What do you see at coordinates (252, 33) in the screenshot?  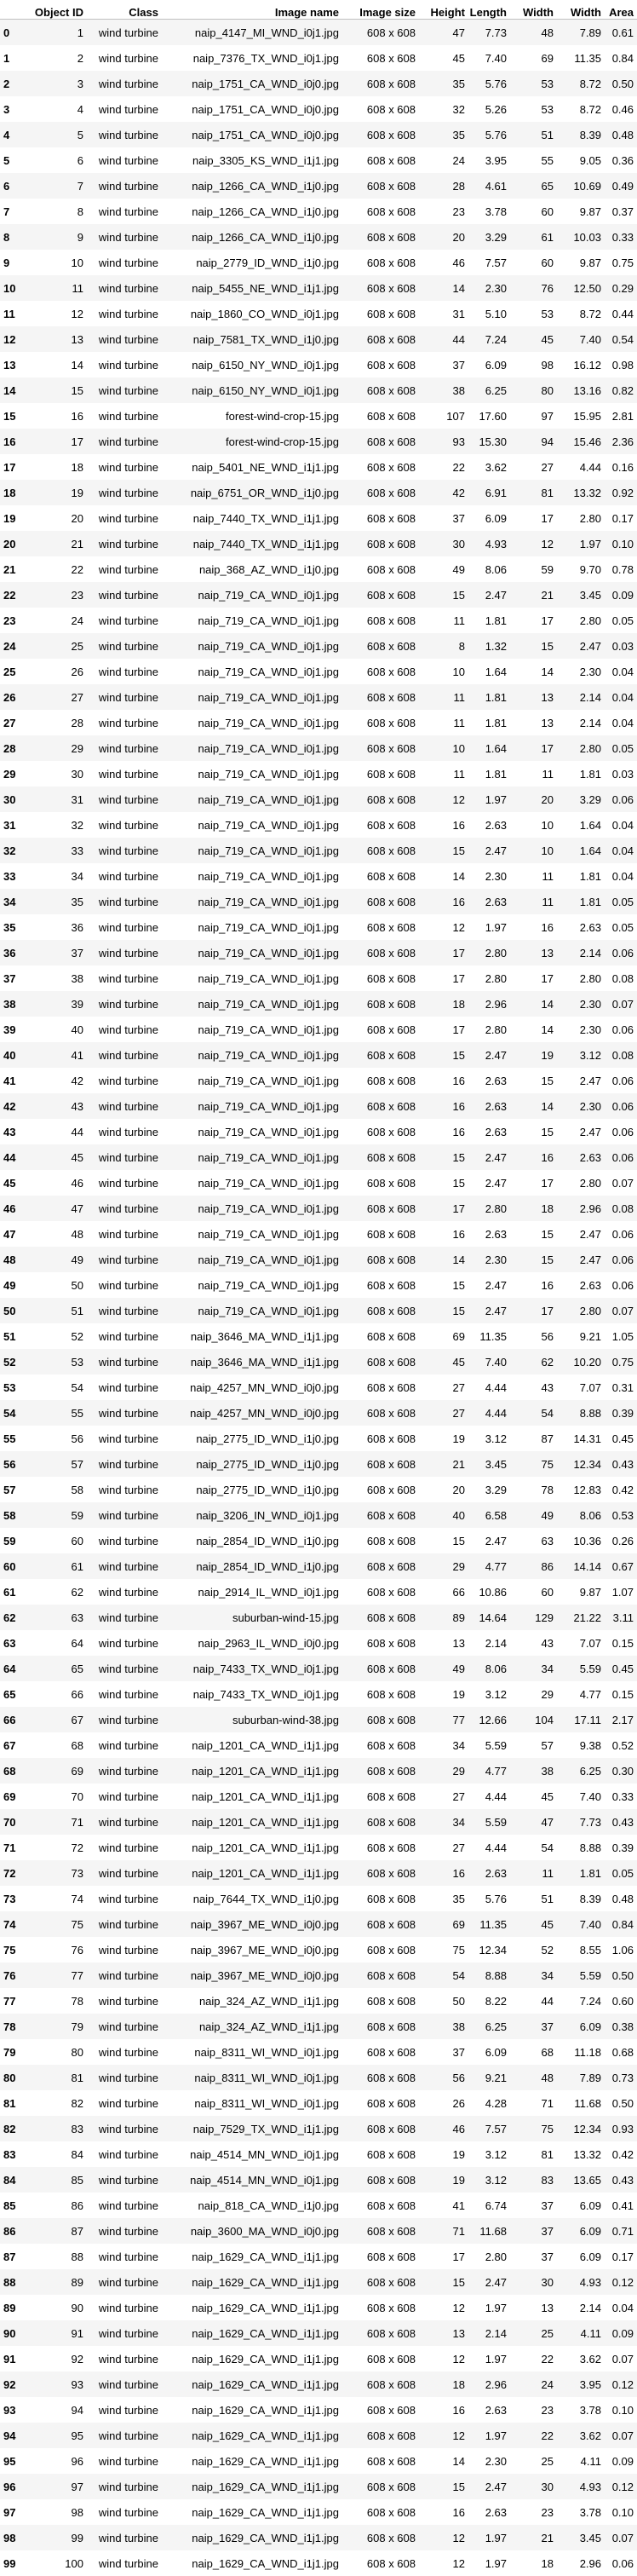 I see `image-name-cell: naip_4147_MI_WND_i0j1.jpg` at bounding box center [252, 33].